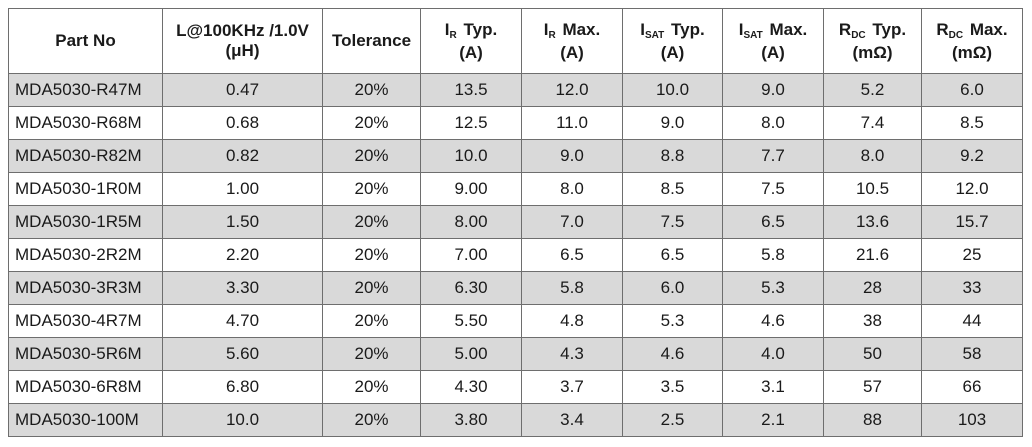  Describe the element at coordinates (85, 288) in the screenshot. I see `cell-part-no: MDA5030-3R3M` at that location.